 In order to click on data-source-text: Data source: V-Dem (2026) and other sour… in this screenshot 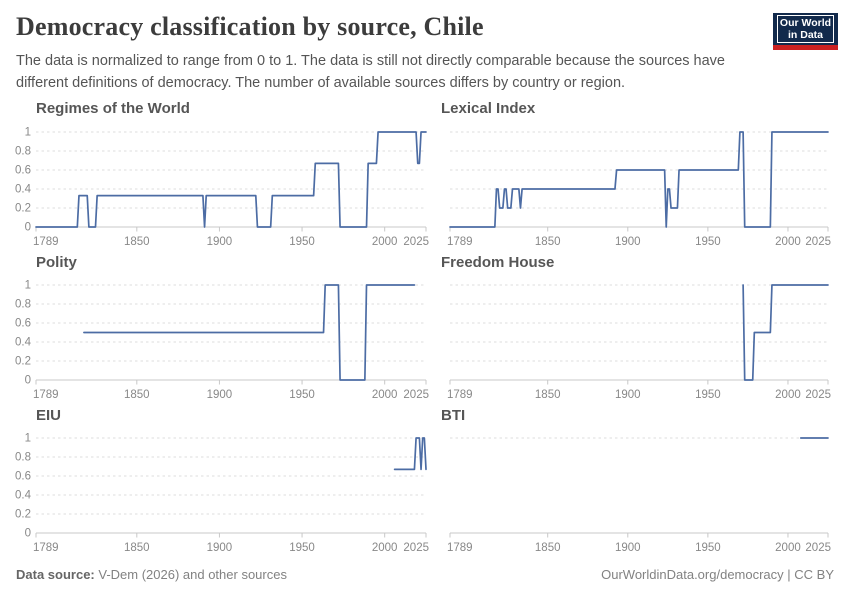, I will do `click(151, 574)`.